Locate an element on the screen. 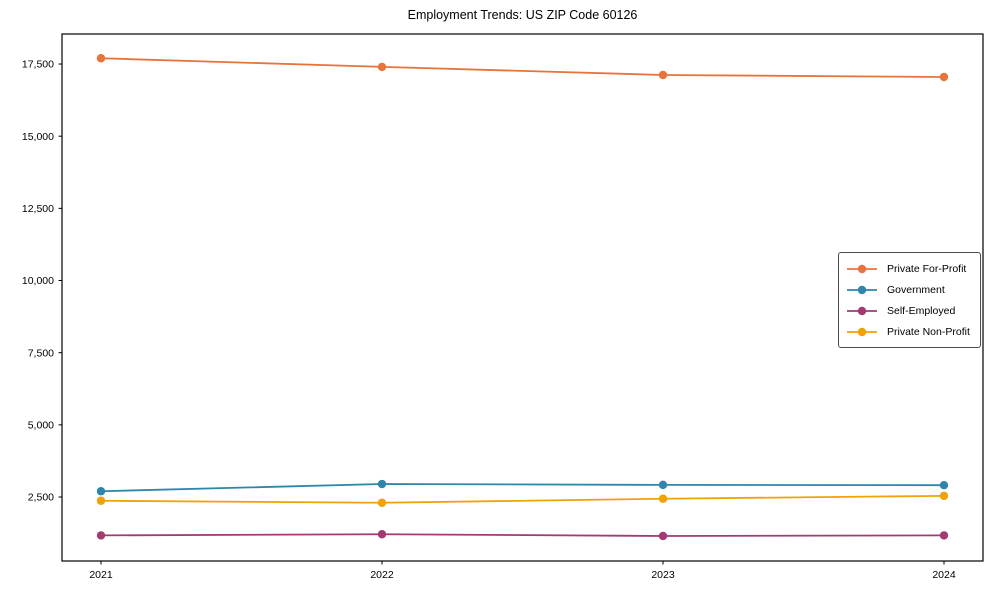 The width and height of the screenshot is (1000, 600). legend-entry: Self-Employed is located at coordinates (909, 310).